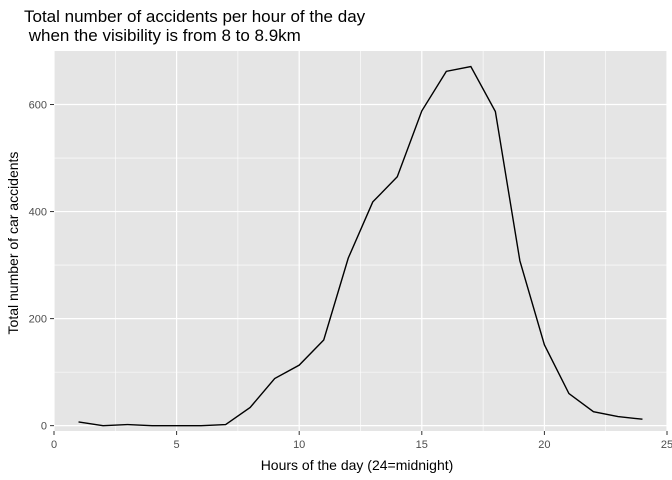 The width and height of the screenshot is (672, 480). Describe the element at coordinates (162, 35) in the screenshot. I see `chart-title-line2: when the visibility is from 8 to 8.9km` at that location.